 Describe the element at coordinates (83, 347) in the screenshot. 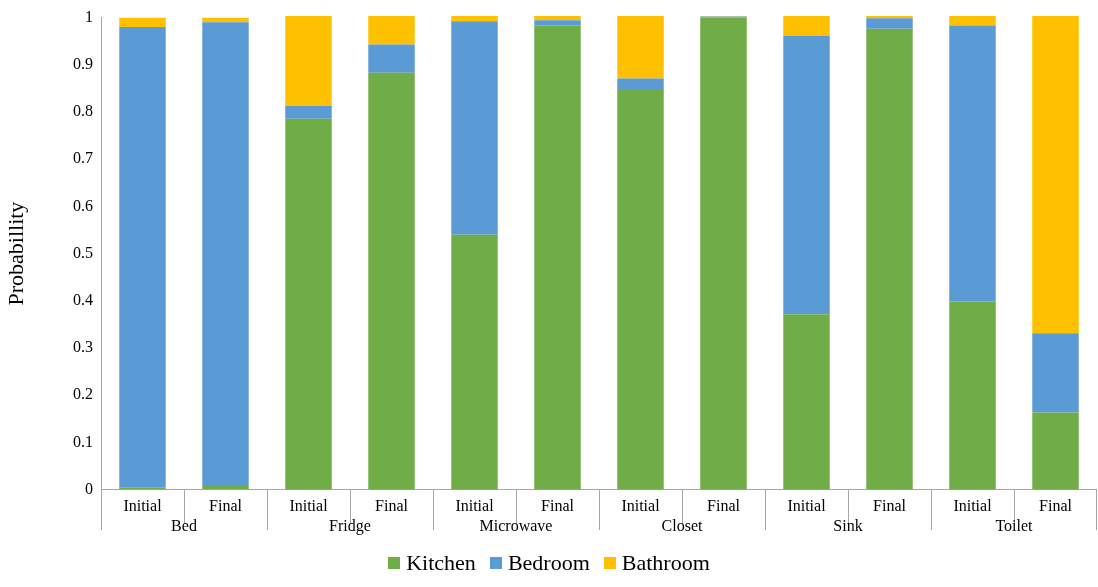

I see `y-tick-label: 0.3` at that location.